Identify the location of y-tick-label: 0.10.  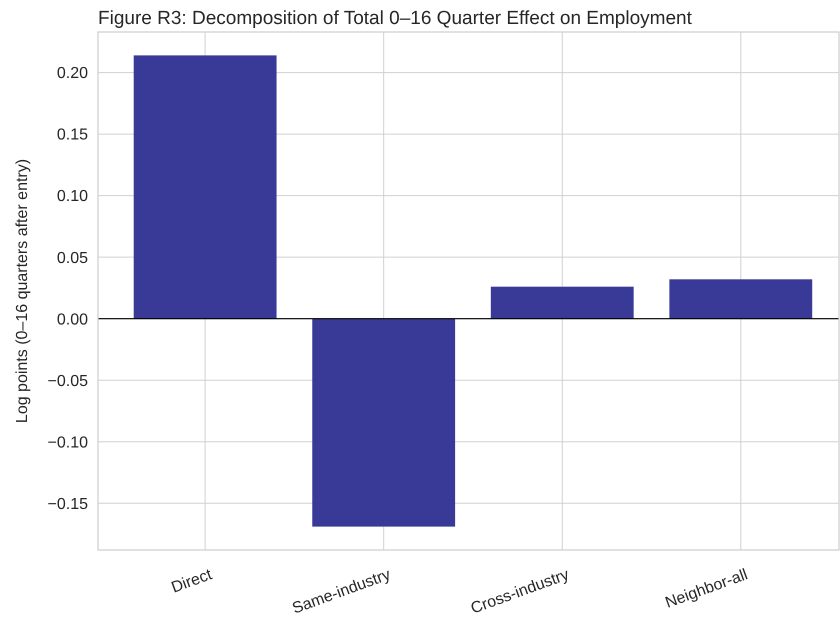
(72, 197).